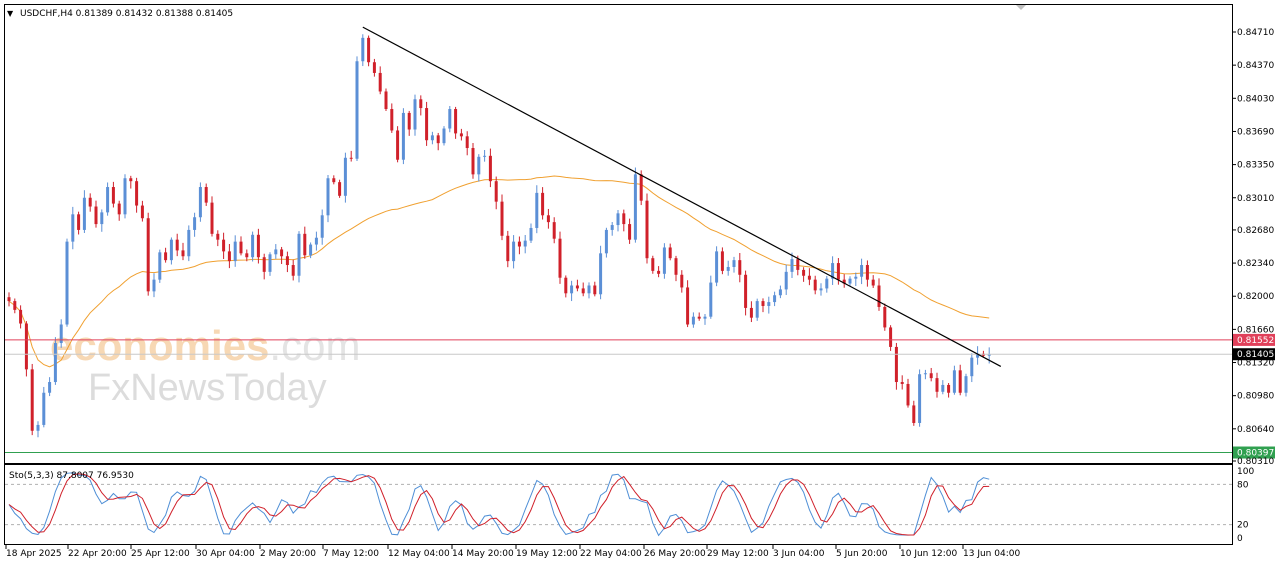 This screenshot has width=1280, height=567. I want to click on x-tick-label: 13 Jun 04:00, so click(991, 554).